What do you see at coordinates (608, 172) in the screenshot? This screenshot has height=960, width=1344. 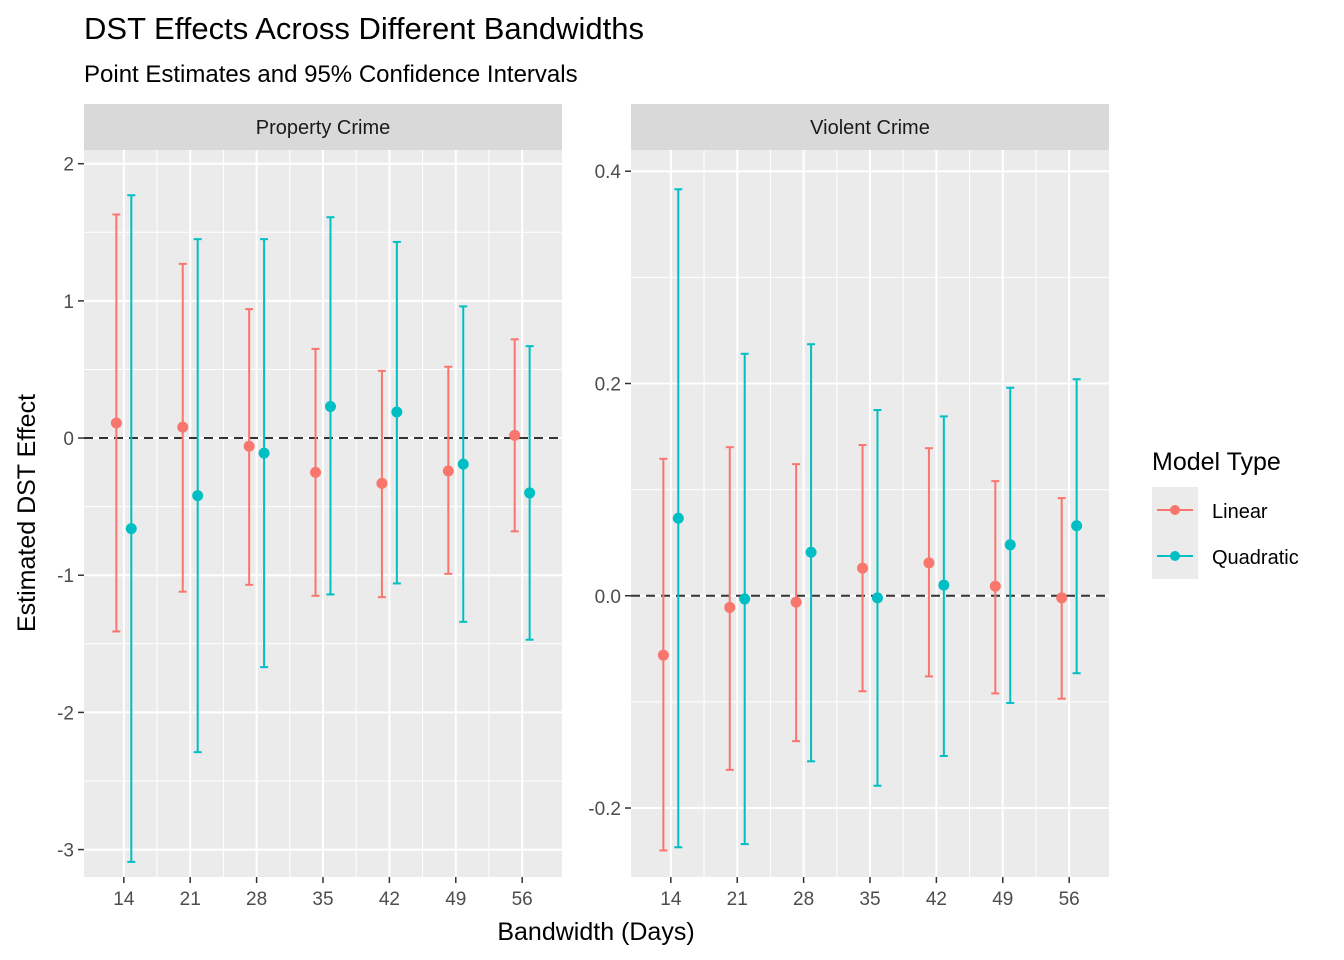 I see `violent-crime-y-tick-label: 0.4` at bounding box center [608, 172].